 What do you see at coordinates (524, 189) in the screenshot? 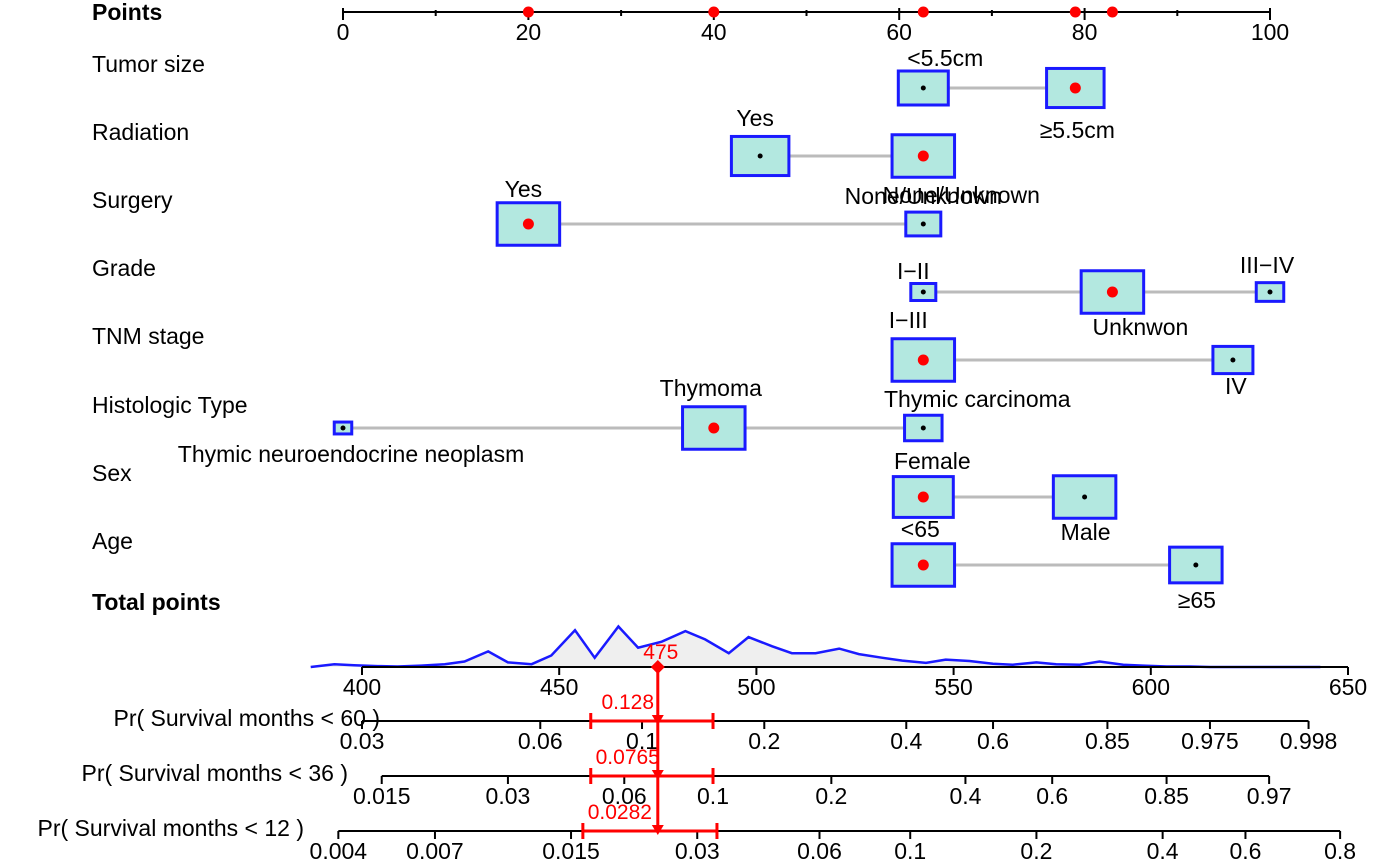
I see `level-label: Yes` at bounding box center [524, 189].